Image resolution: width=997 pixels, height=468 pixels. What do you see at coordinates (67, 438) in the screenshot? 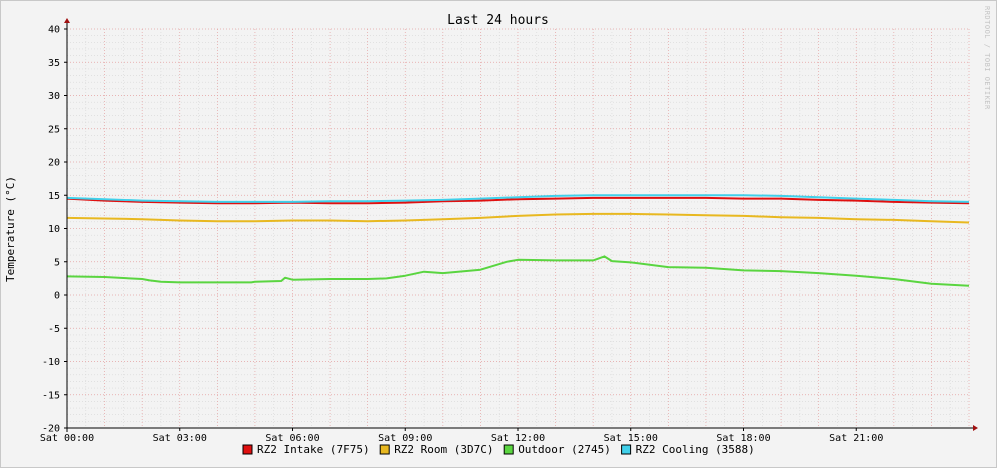
I see `x-tick-label: Sat 00:00` at bounding box center [67, 438].